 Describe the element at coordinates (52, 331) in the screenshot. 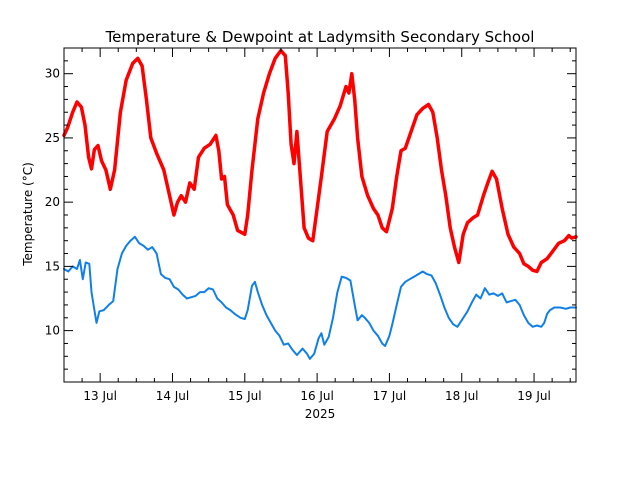

I see `y-tick-label: 10` at that location.